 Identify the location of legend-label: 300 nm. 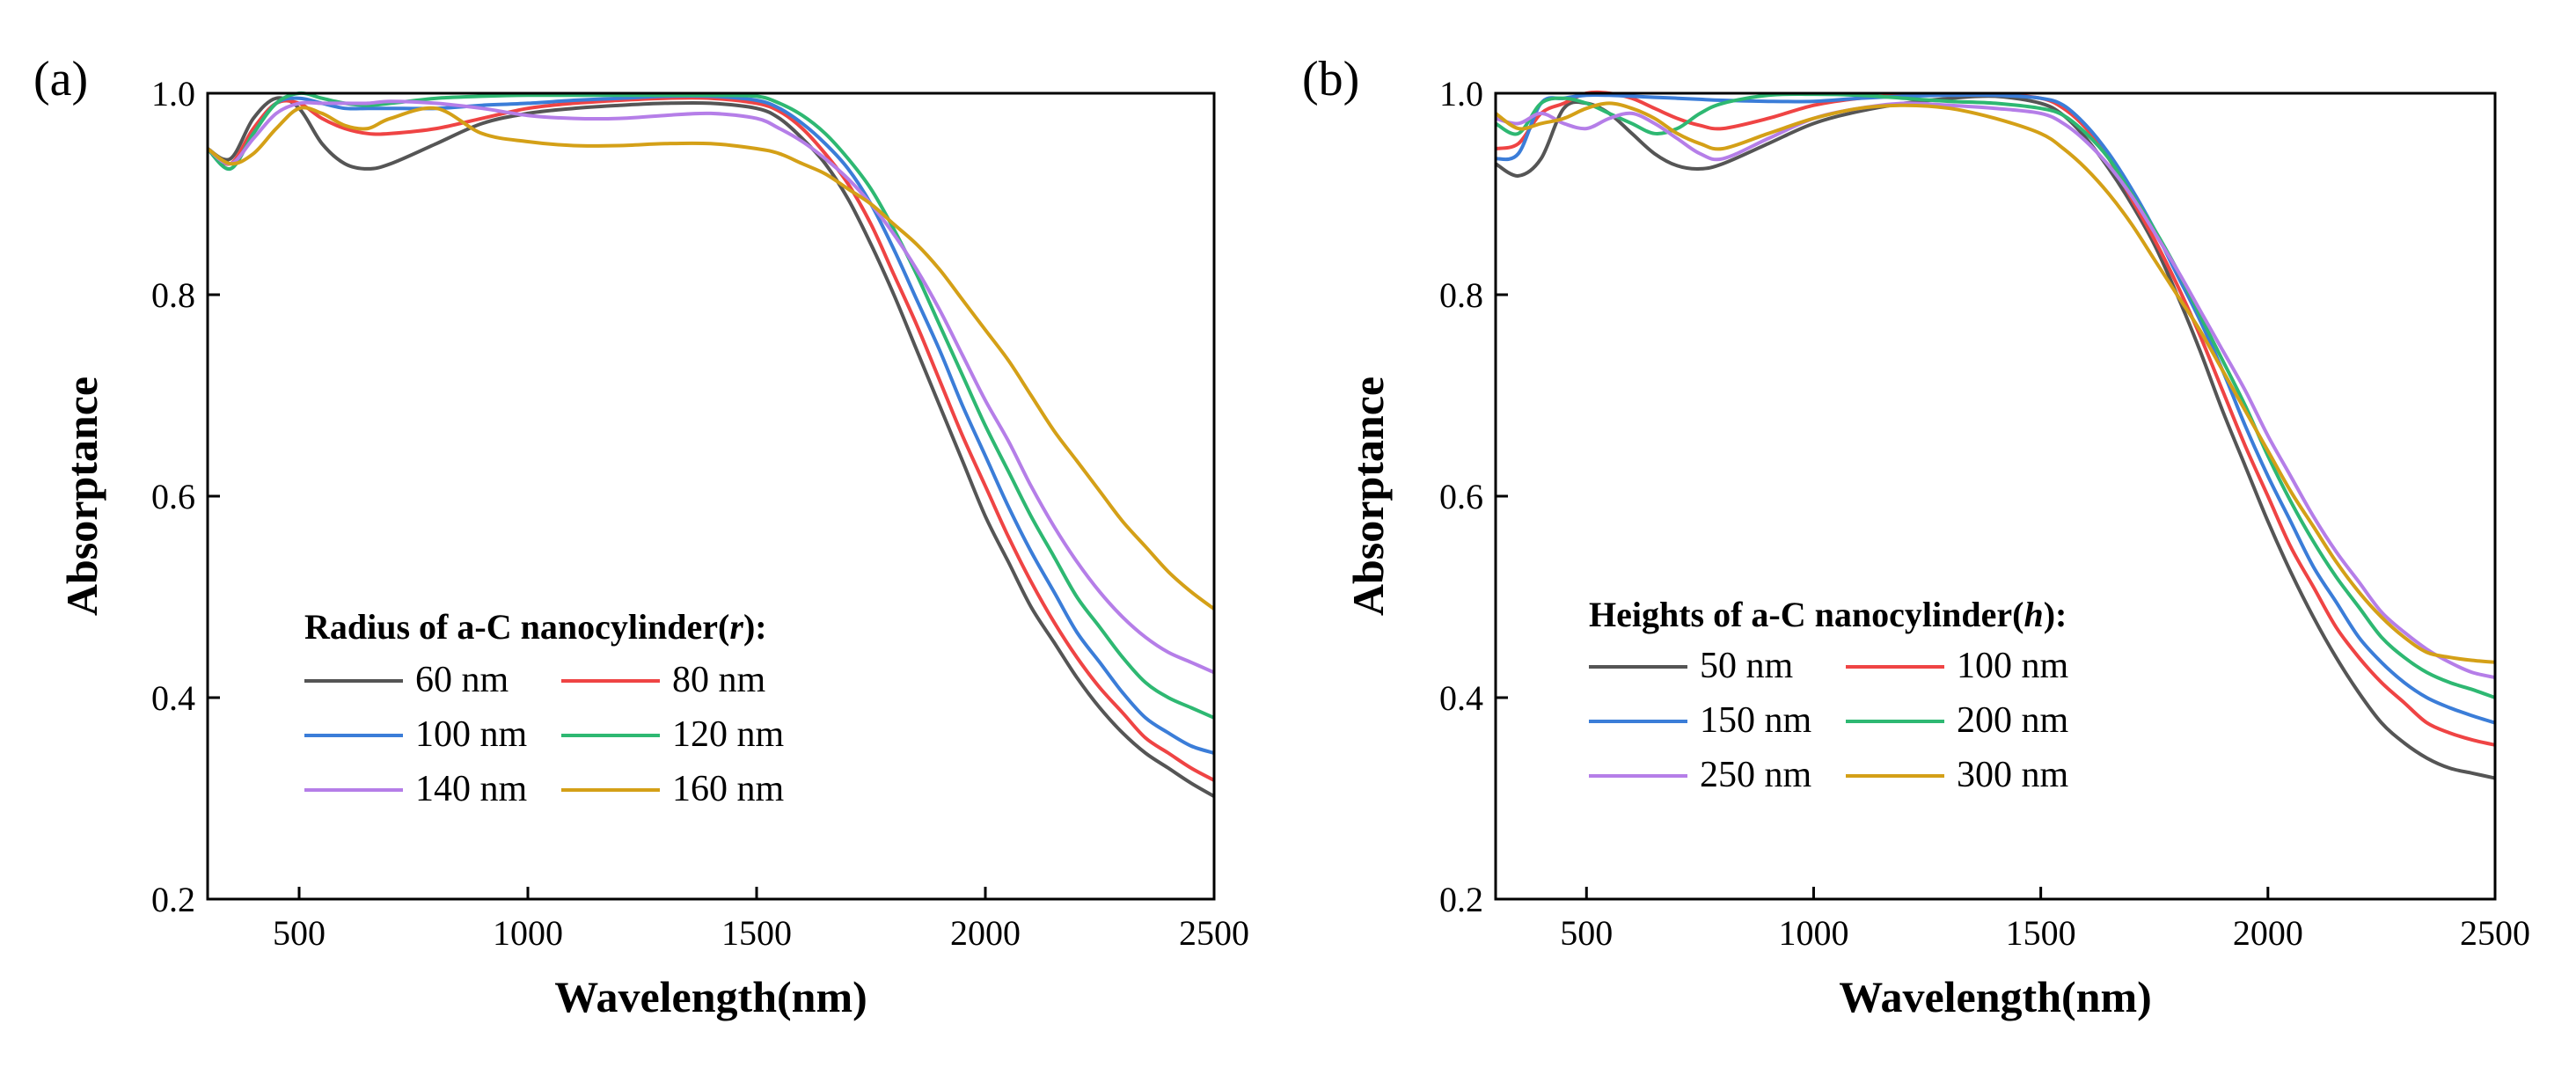
(2013, 775).